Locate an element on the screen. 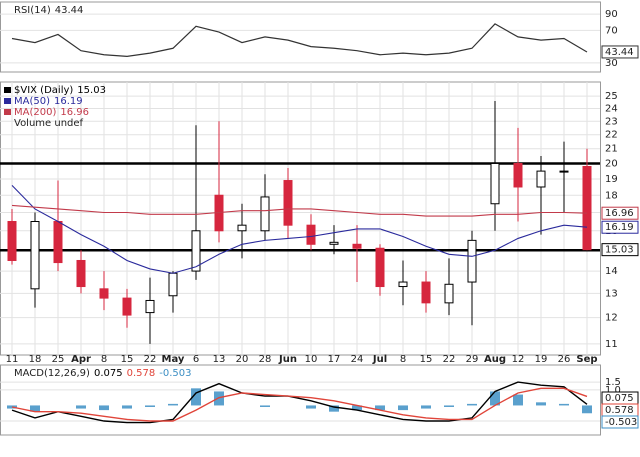 This screenshot has width=640, height=457. panel-title: RSI(14) 43.44 is located at coordinates (48, 10).